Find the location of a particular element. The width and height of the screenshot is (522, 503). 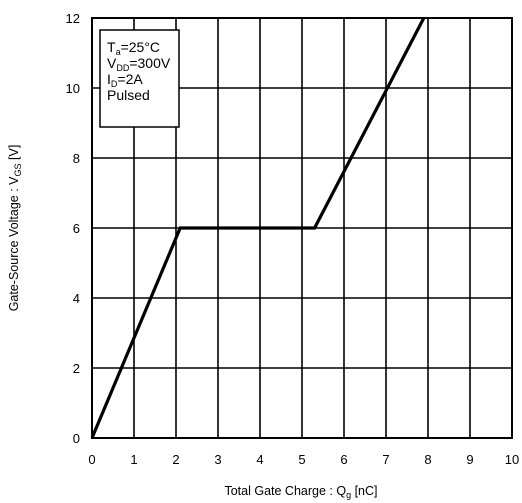

x-axis-label-unit: [nC] is located at coordinates (364, 491).